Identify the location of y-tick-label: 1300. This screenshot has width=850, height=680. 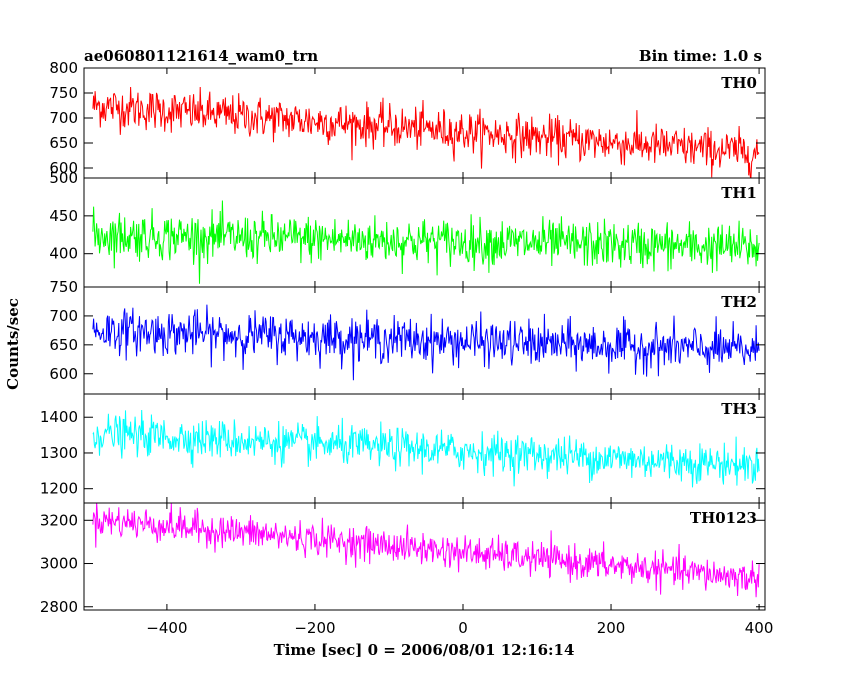
(59, 453).